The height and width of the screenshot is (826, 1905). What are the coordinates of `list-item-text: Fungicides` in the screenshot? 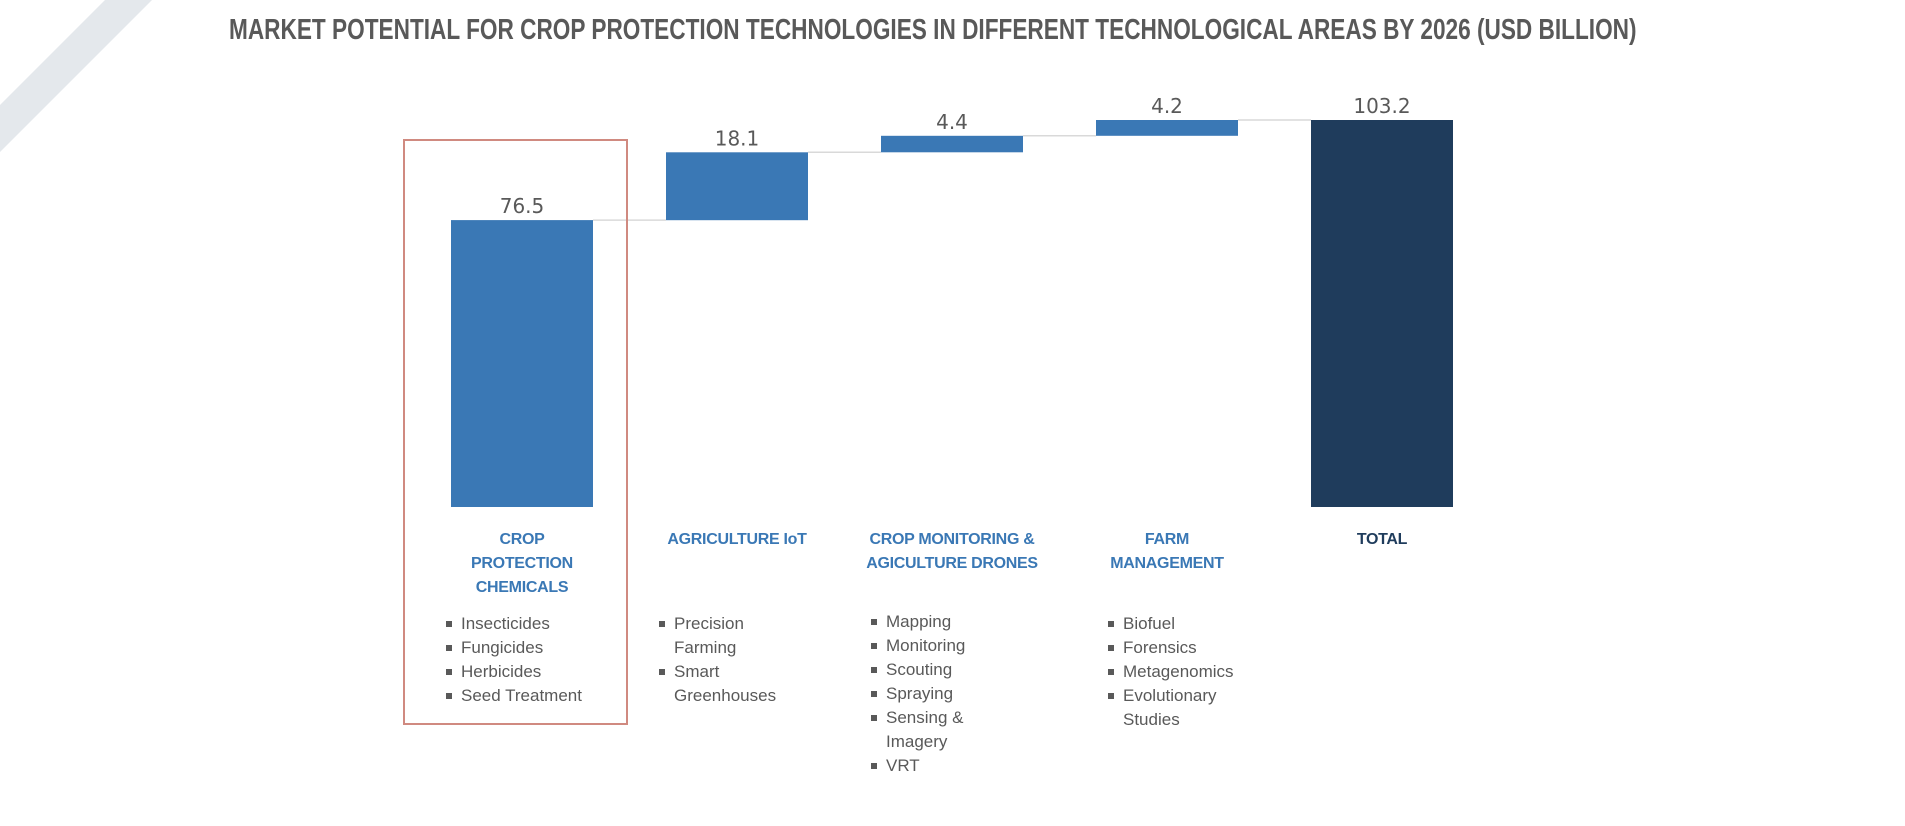 It's located at (502, 647).